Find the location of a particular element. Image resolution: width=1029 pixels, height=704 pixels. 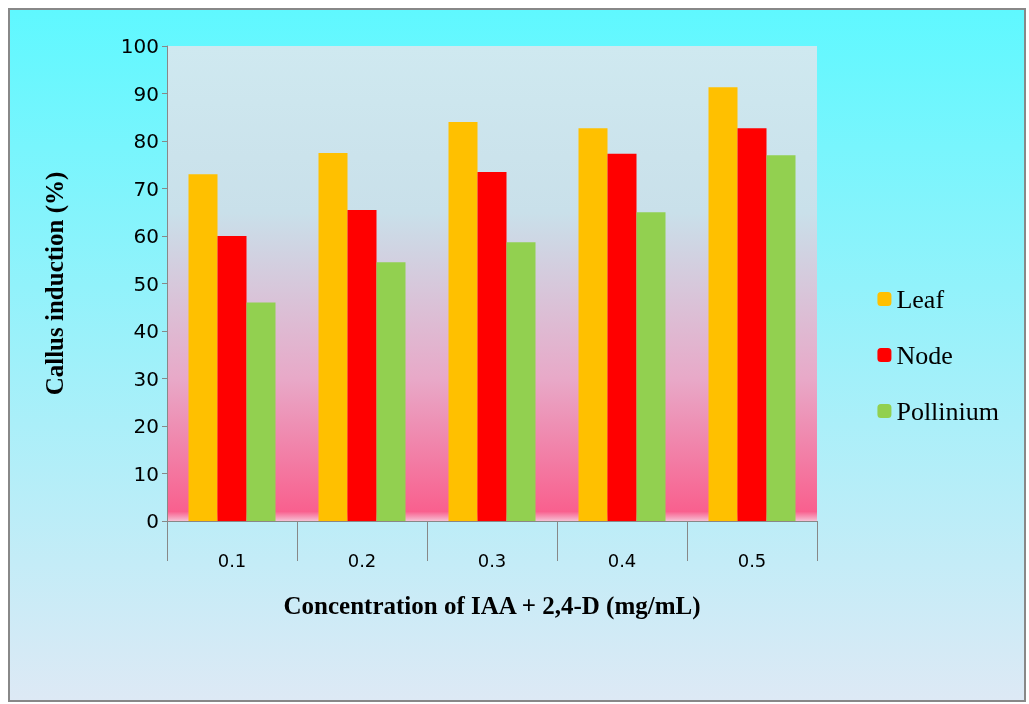

y-tick-label: 20 is located at coordinates (146, 426).